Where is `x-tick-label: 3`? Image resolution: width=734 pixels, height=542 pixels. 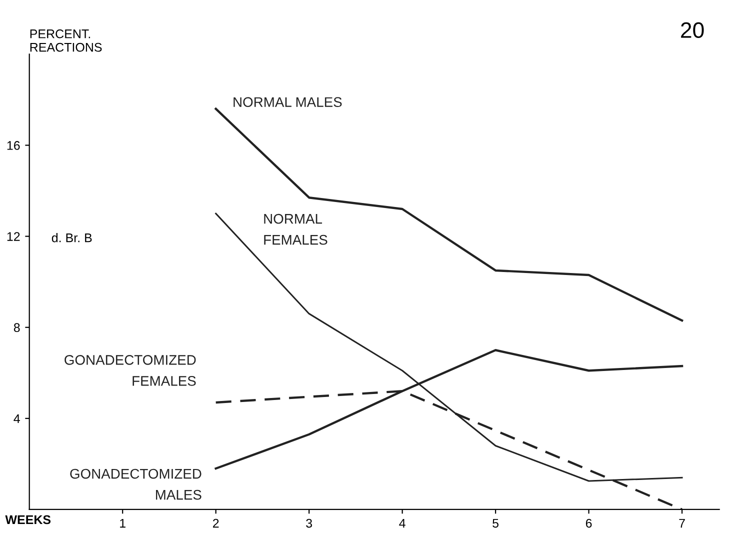 x-tick-label: 3 is located at coordinates (309, 523).